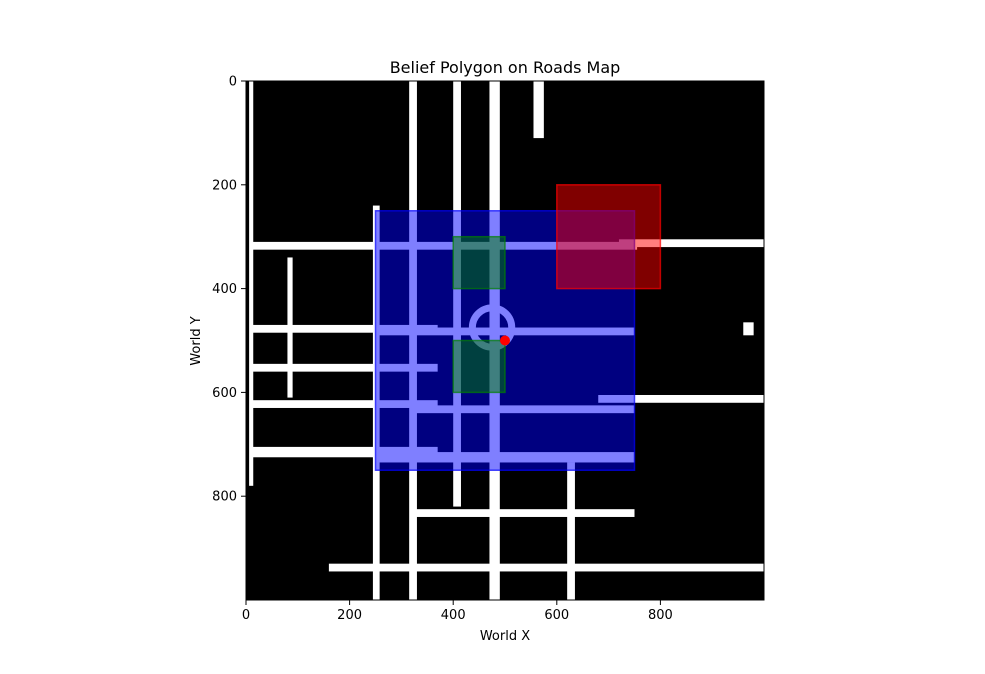 The image size is (985, 674). I want to click on y-tick-label: 400, so click(224, 289).